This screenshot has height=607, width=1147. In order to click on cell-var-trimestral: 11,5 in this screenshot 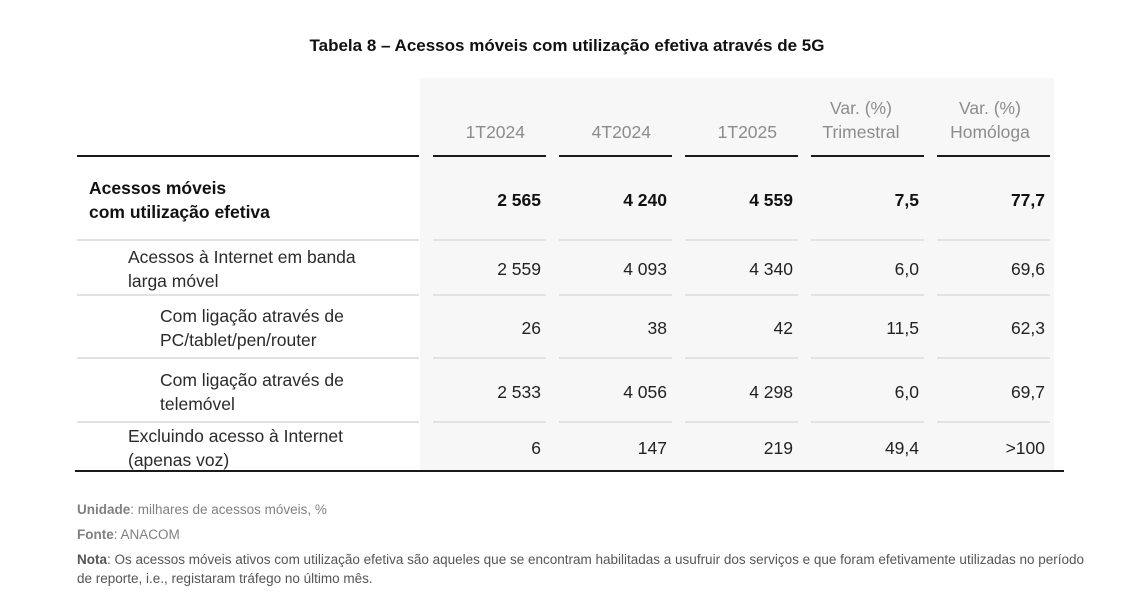, I will do `click(902, 328)`.